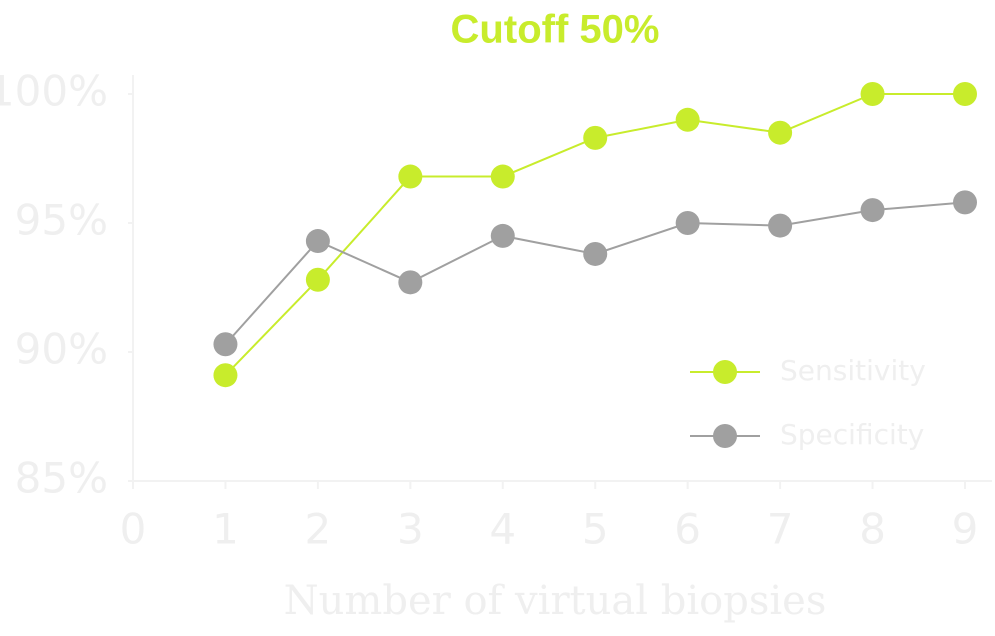 The image size is (995, 636). Describe the element at coordinates (61, 220) in the screenshot. I see `y-tick-label: 95%` at that location.